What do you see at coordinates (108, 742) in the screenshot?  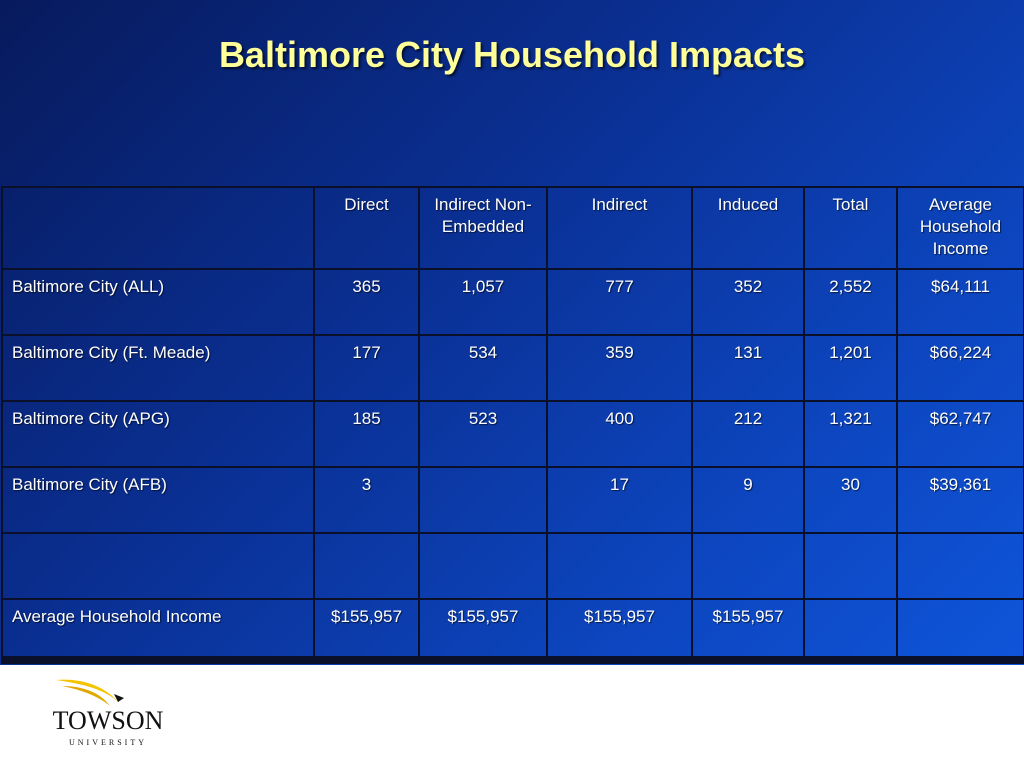 I see `logo-subtitle: UNIVERSITY` at bounding box center [108, 742].